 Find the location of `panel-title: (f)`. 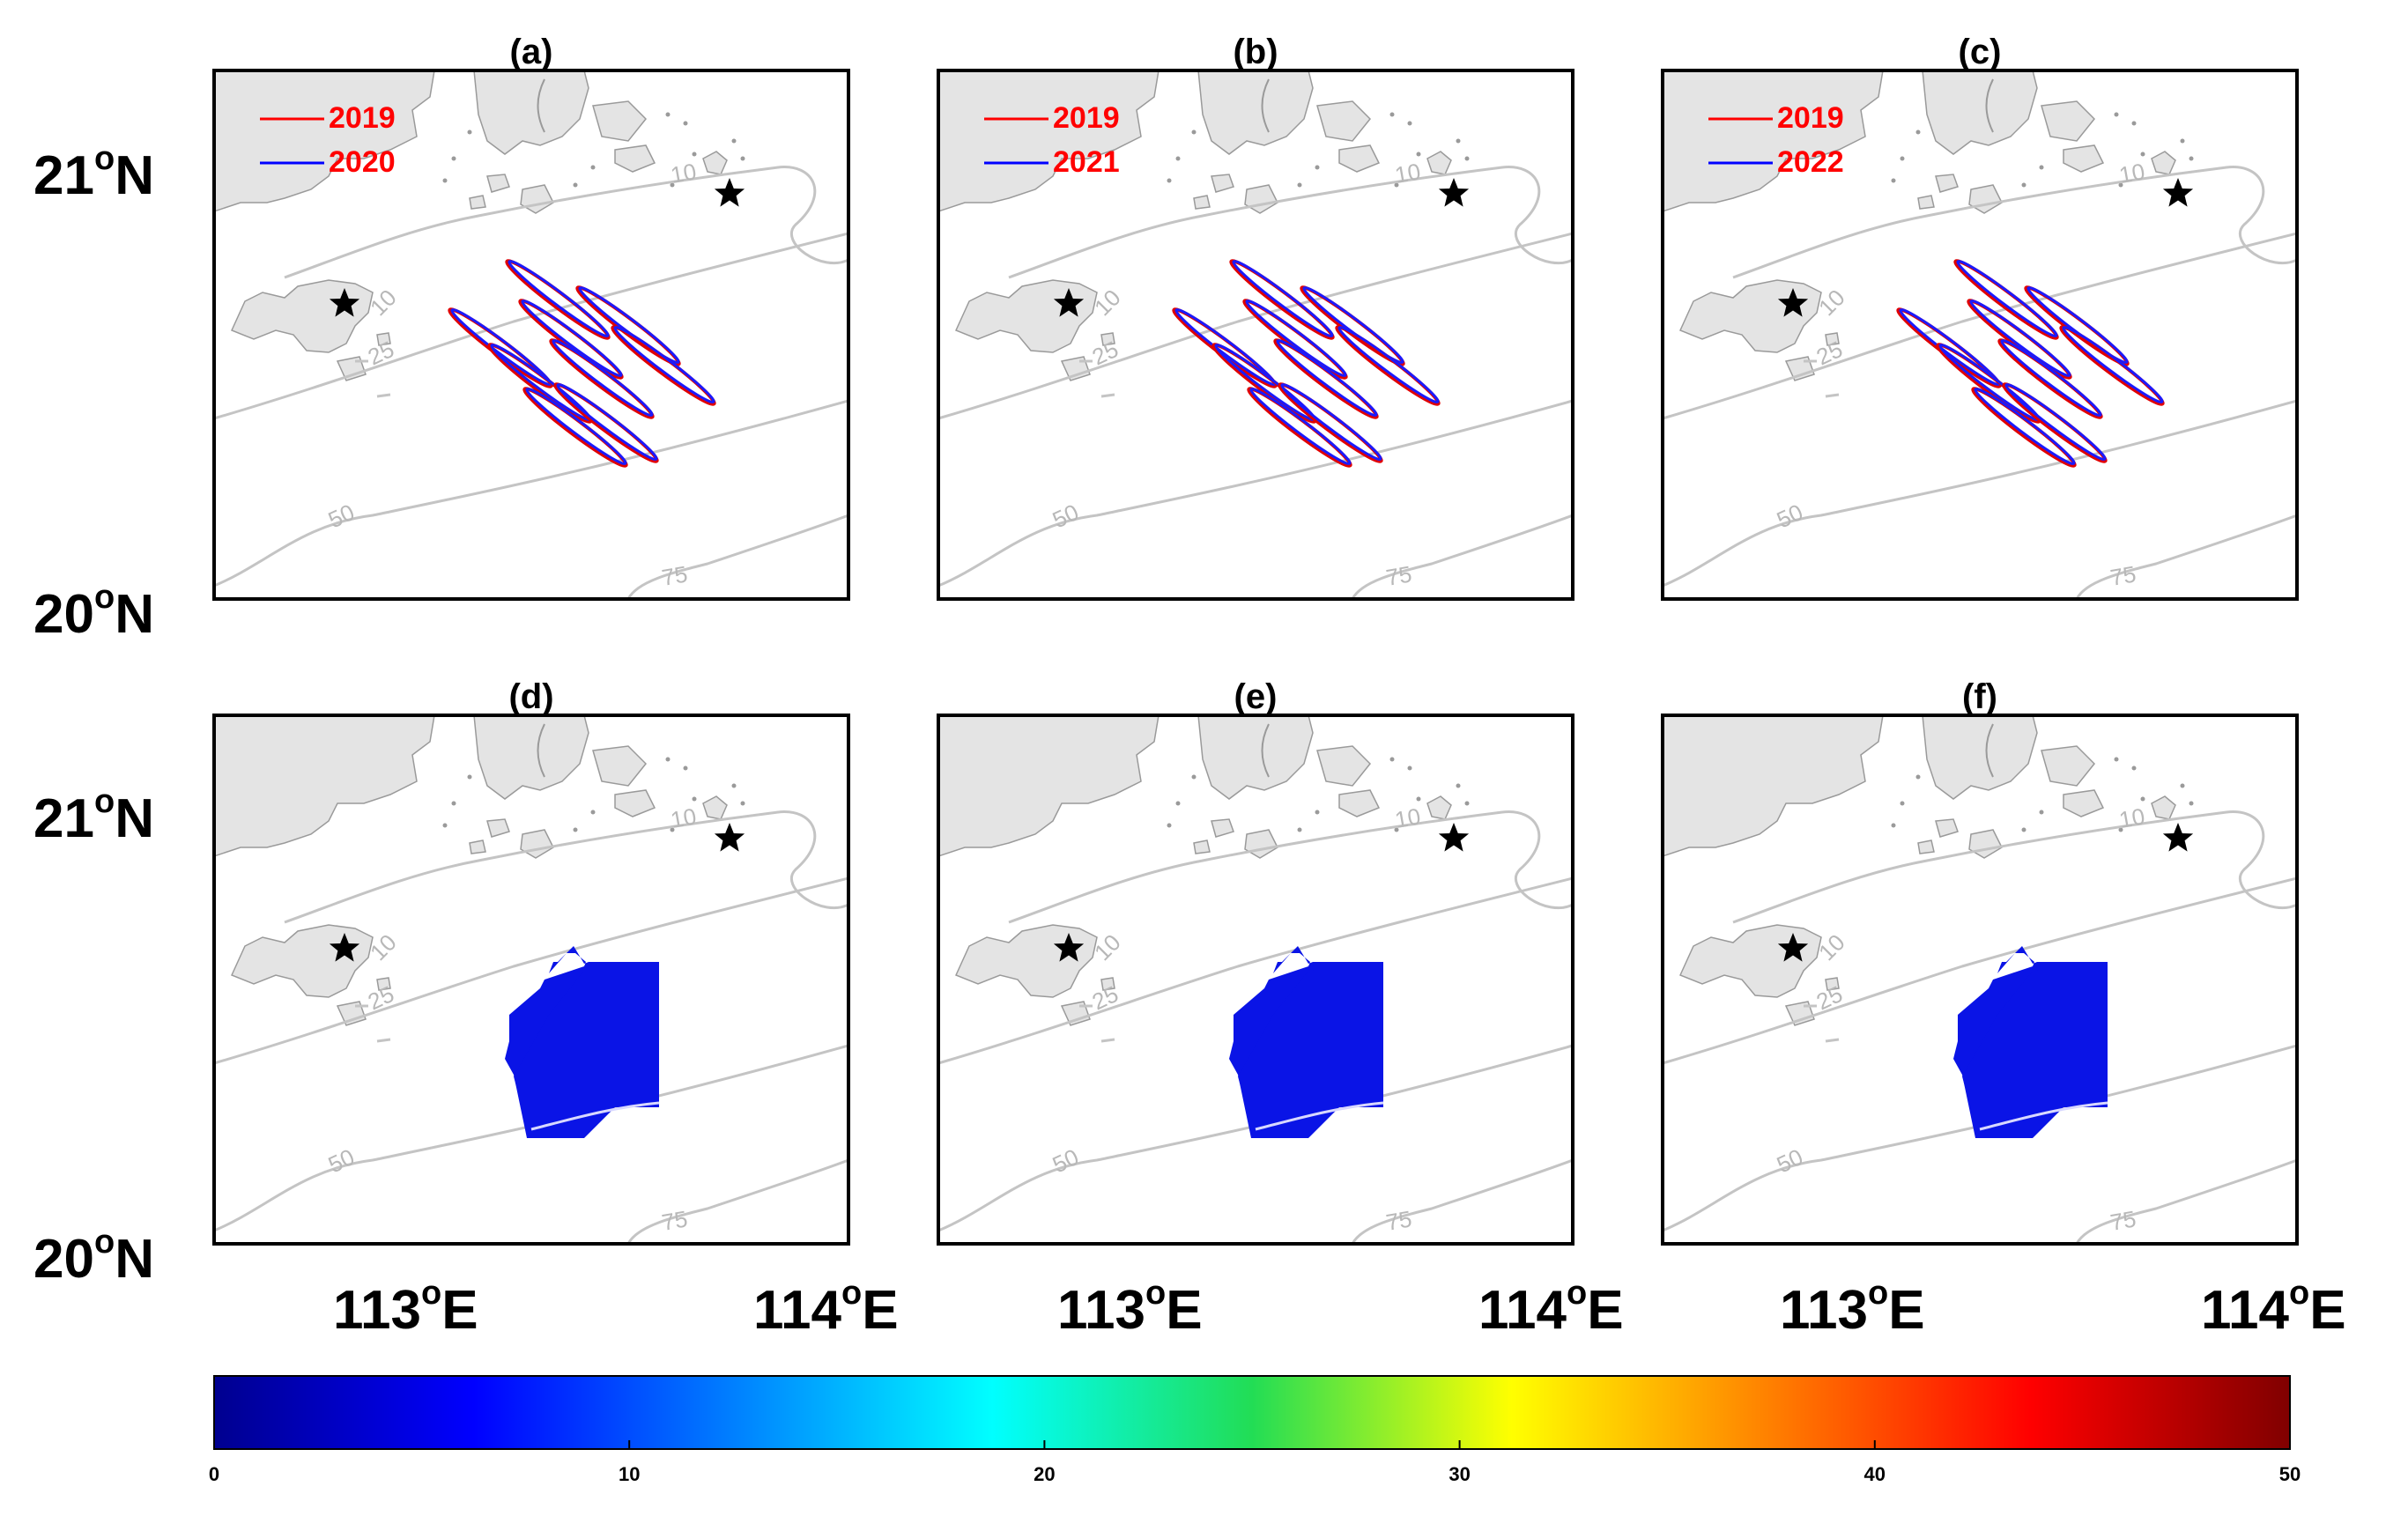

panel-title: (f) is located at coordinates (1979, 697).